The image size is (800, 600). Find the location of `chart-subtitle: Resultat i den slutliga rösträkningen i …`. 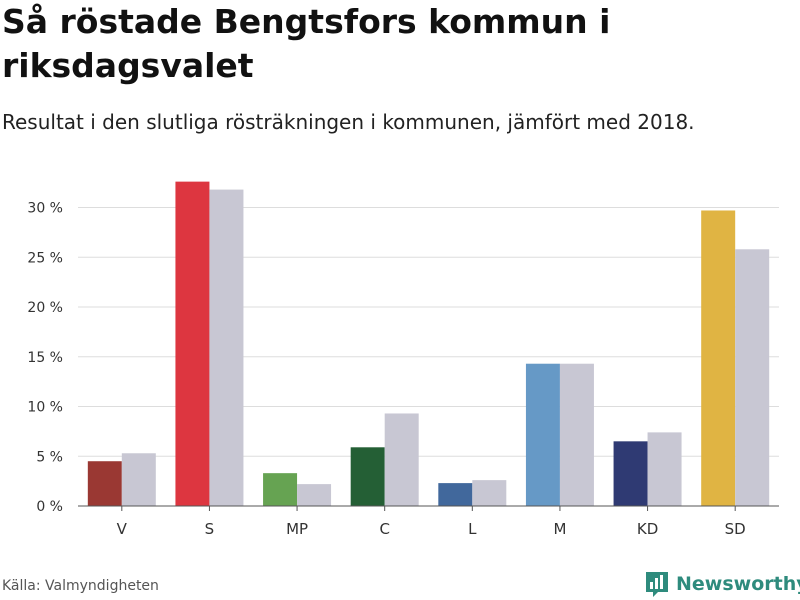

chart-subtitle: Resultat i den slutliga rösträkningen i … is located at coordinates (348, 122).